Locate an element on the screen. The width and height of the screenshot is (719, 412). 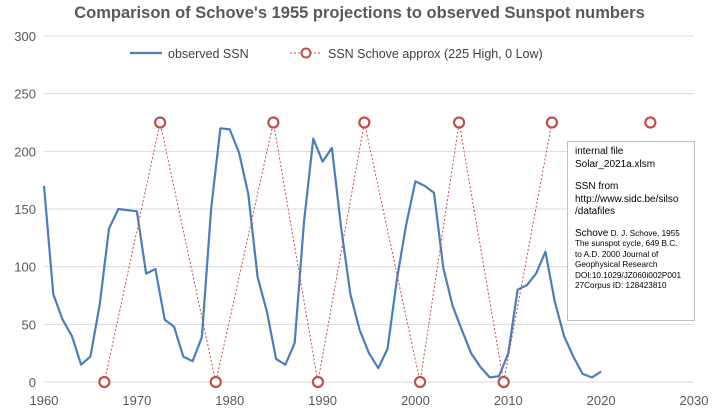
note-line-3: SSN from is located at coordinates (597, 186).